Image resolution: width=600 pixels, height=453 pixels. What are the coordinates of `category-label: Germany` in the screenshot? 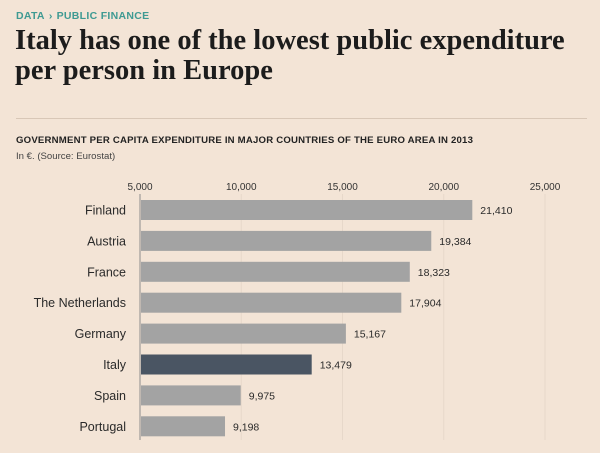 It's located at (101, 334).